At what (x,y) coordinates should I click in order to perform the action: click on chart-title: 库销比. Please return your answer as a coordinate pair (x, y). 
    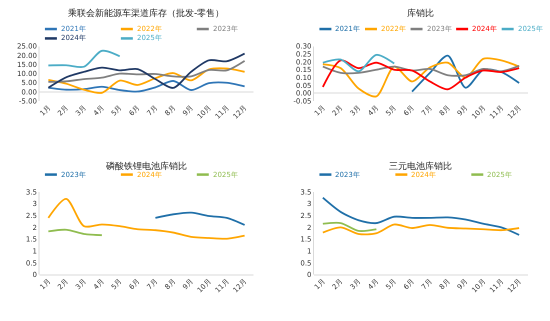
    Looking at the image, I should click on (420, 13).